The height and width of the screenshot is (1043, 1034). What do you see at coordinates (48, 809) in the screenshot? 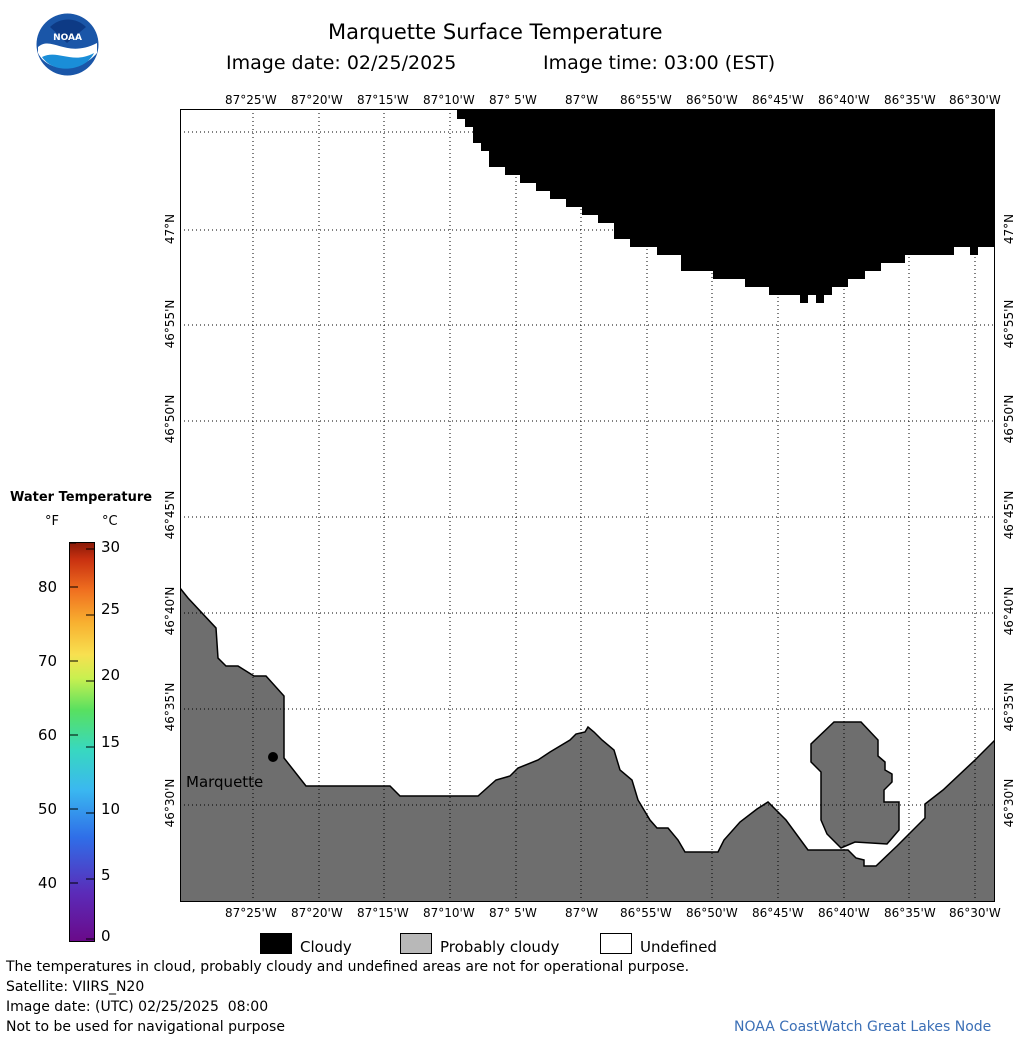
I see `colorbar-f-tick: 50` at bounding box center [48, 809].